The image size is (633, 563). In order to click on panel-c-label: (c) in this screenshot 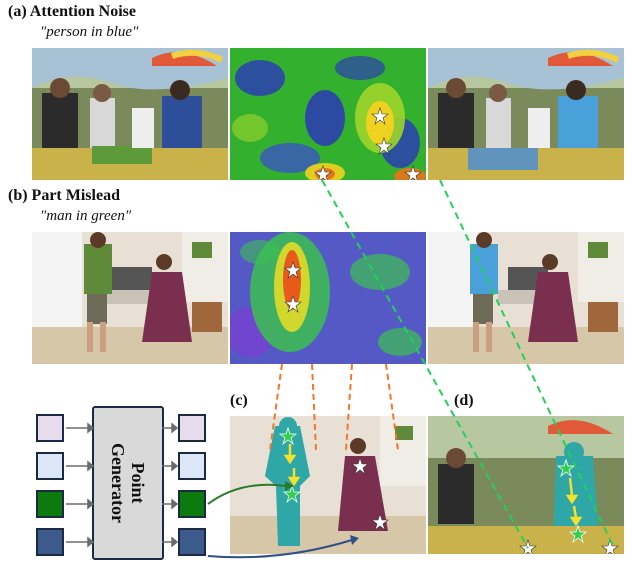, I will do `click(239, 400)`.